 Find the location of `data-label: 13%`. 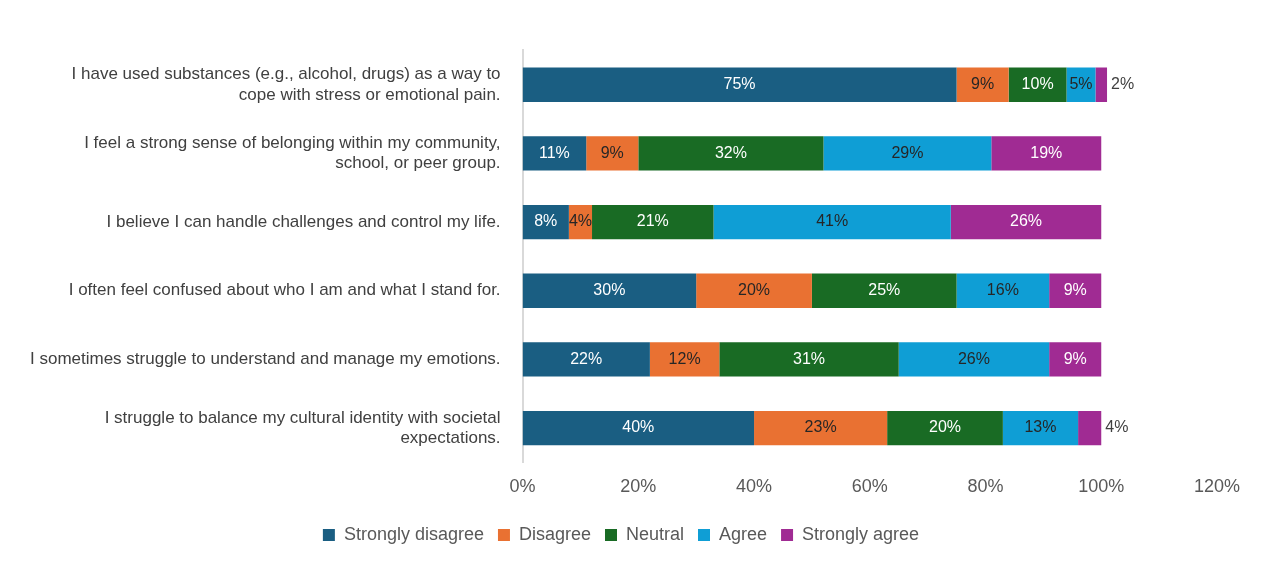

data-label: 13% is located at coordinates (1040, 427).